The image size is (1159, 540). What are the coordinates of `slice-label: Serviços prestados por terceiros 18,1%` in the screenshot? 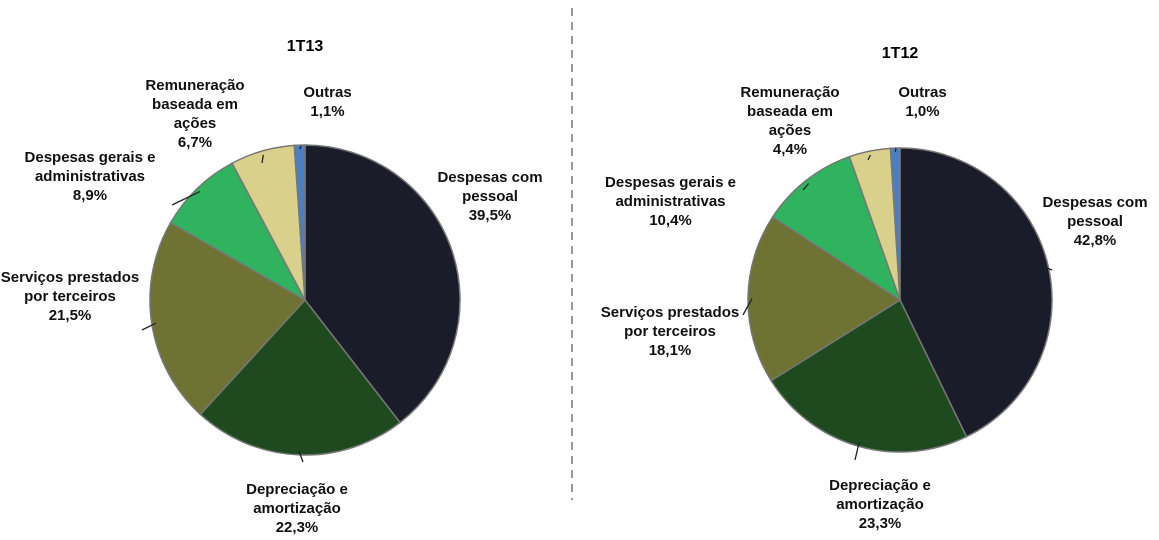 It's located at (670, 331).